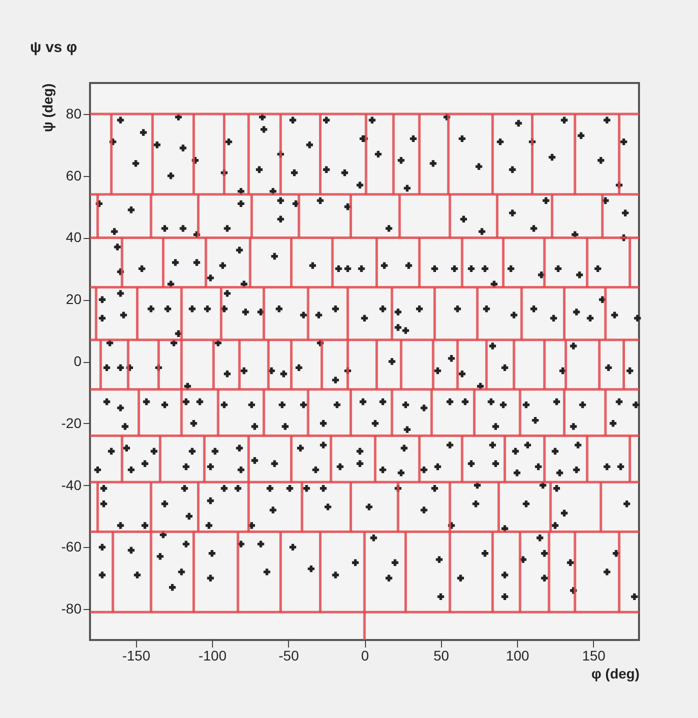  Describe the element at coordinates (71, 608) in the screenshot. I see `y-tick-label: -80` at that location.